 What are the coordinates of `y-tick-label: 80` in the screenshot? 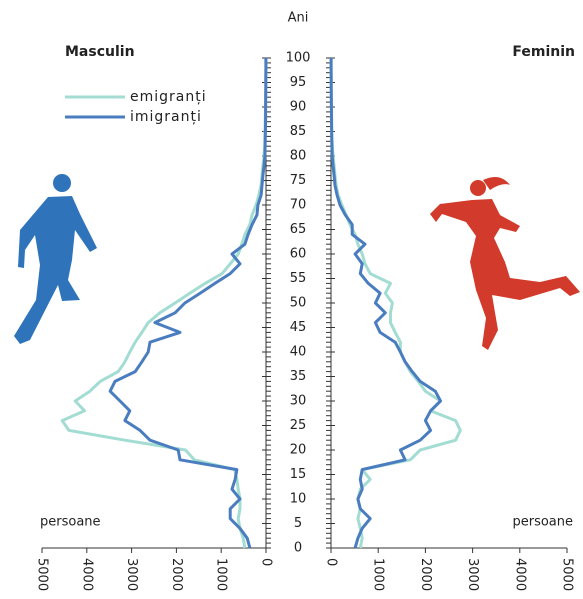 It's located at (298, 156).